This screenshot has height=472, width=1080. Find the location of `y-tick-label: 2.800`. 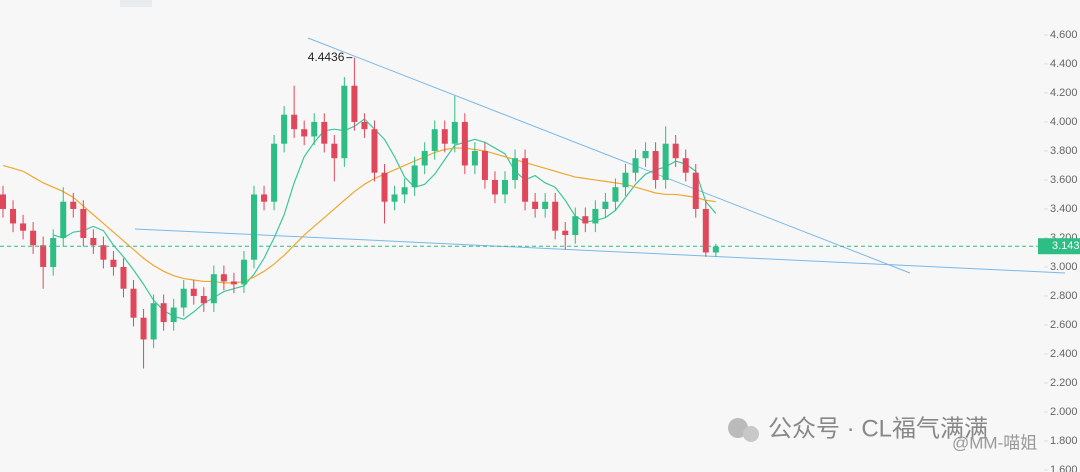

y-tick-label: 2.800 is located at coordinates (1064, 296).